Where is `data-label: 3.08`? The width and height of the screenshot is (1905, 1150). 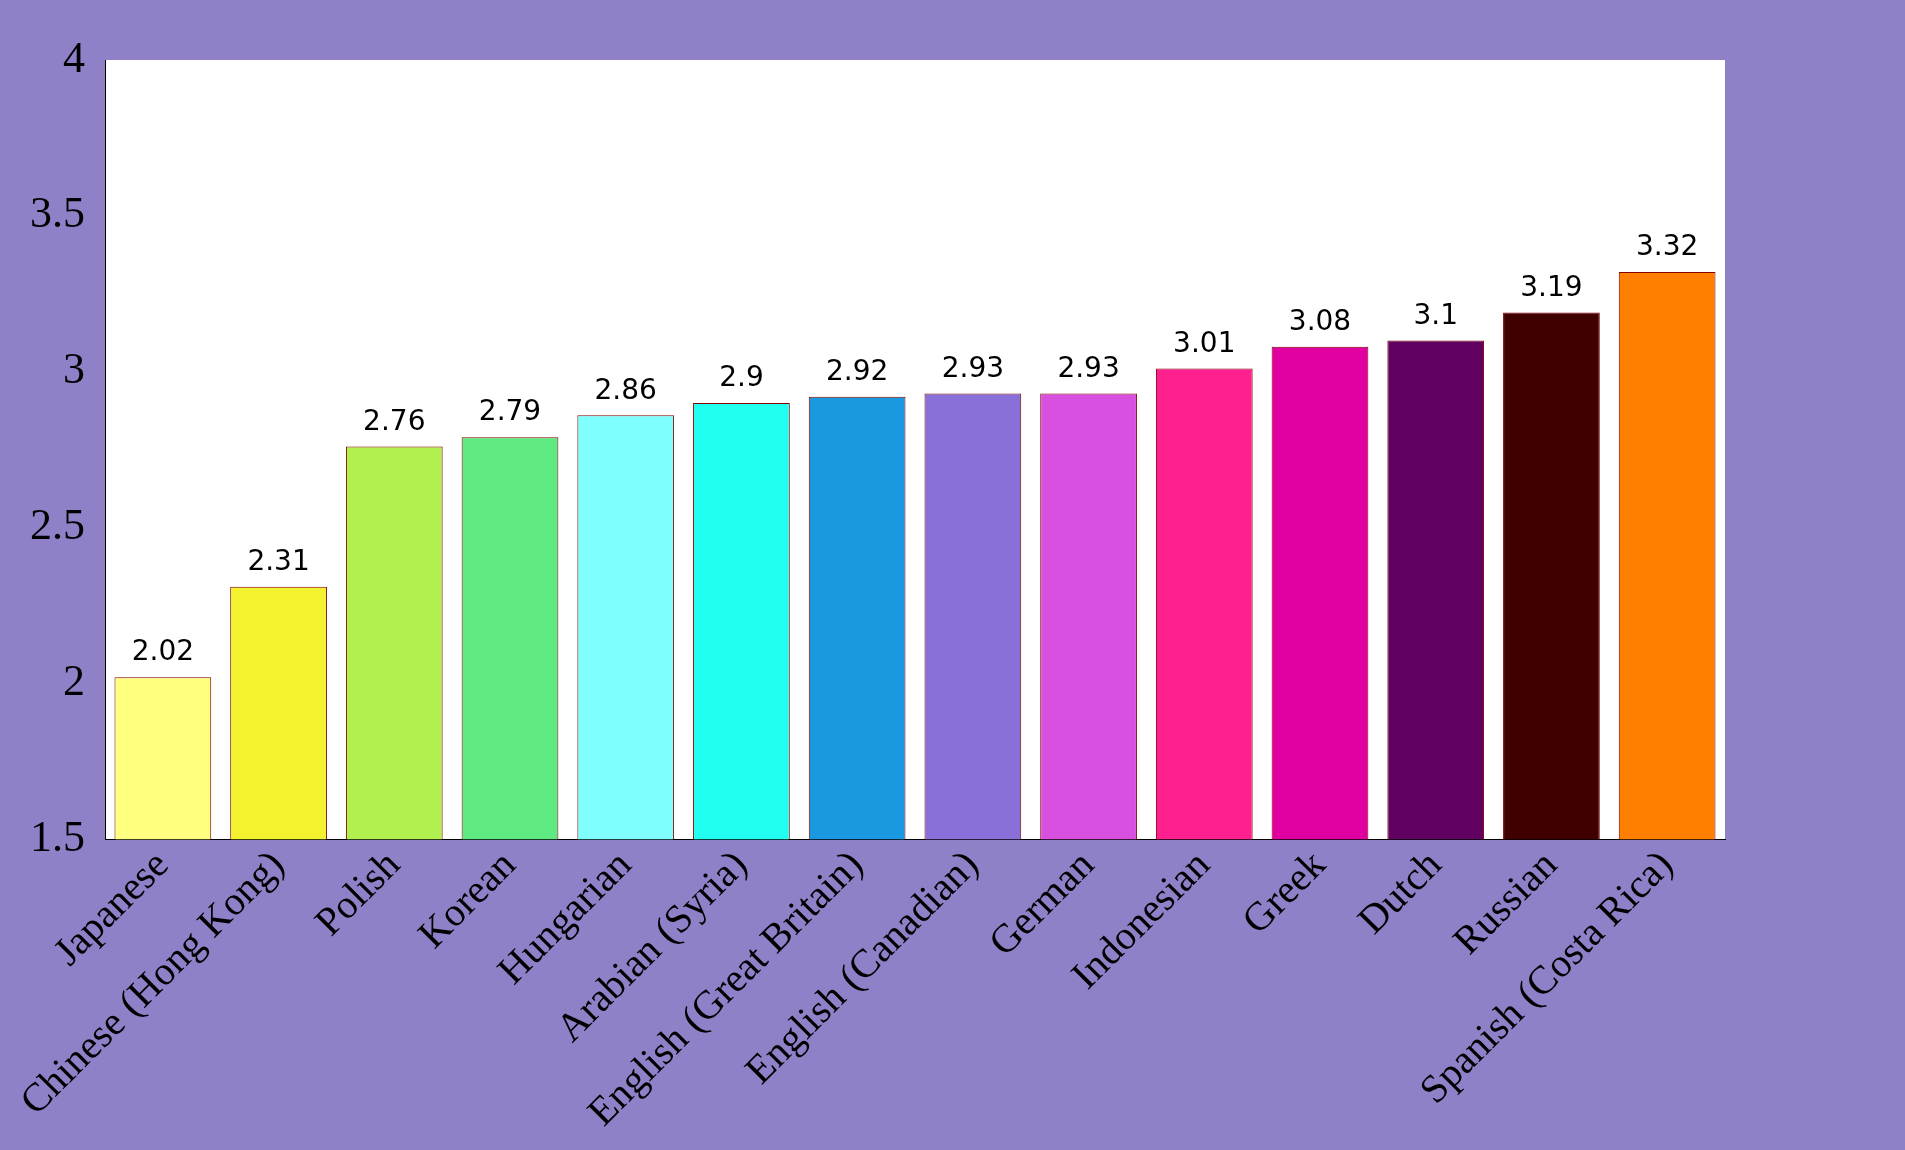
data-label: 3.08 is located at coordinates (1320, 321).